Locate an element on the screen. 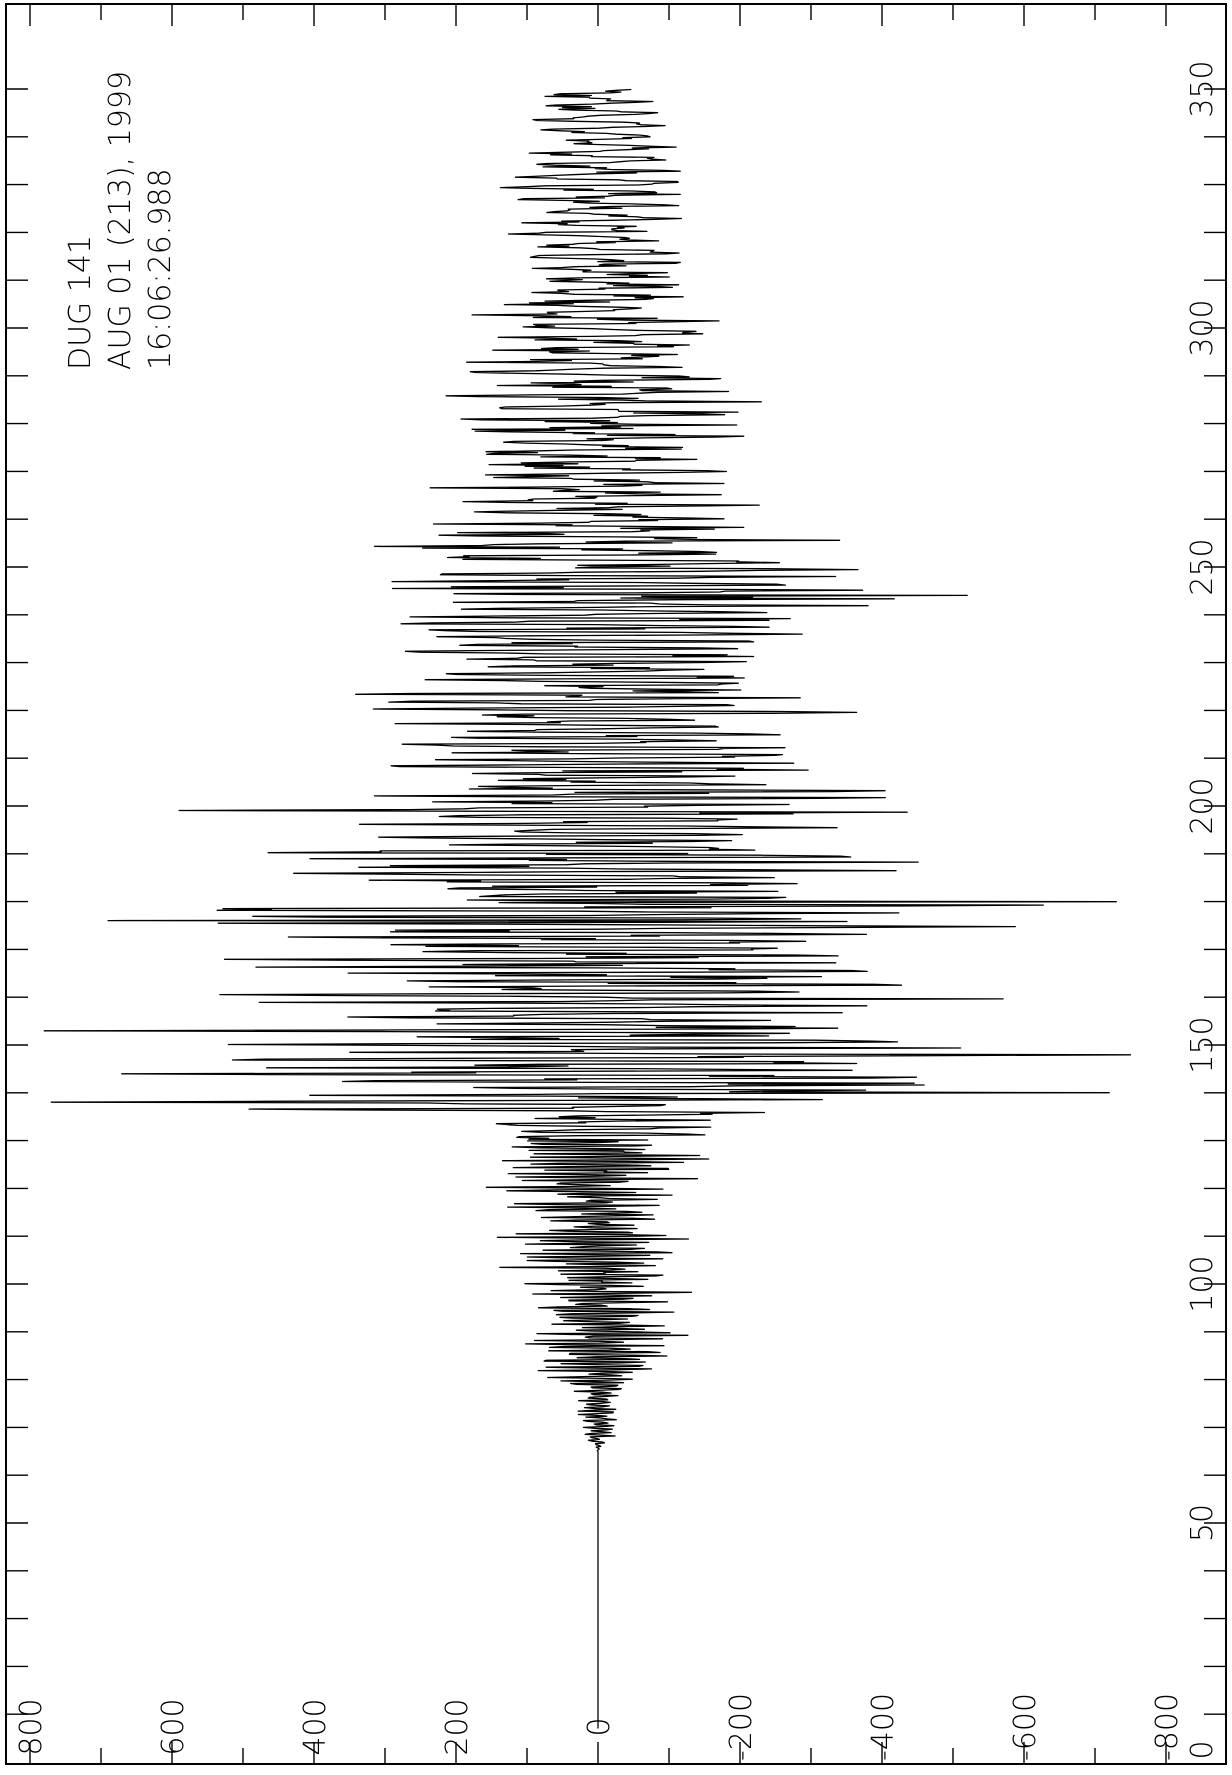 Image resolution: width=1232 pixels, height=1775 pixels. time-tick-label: 250 is located at coordinates (1202, 566).